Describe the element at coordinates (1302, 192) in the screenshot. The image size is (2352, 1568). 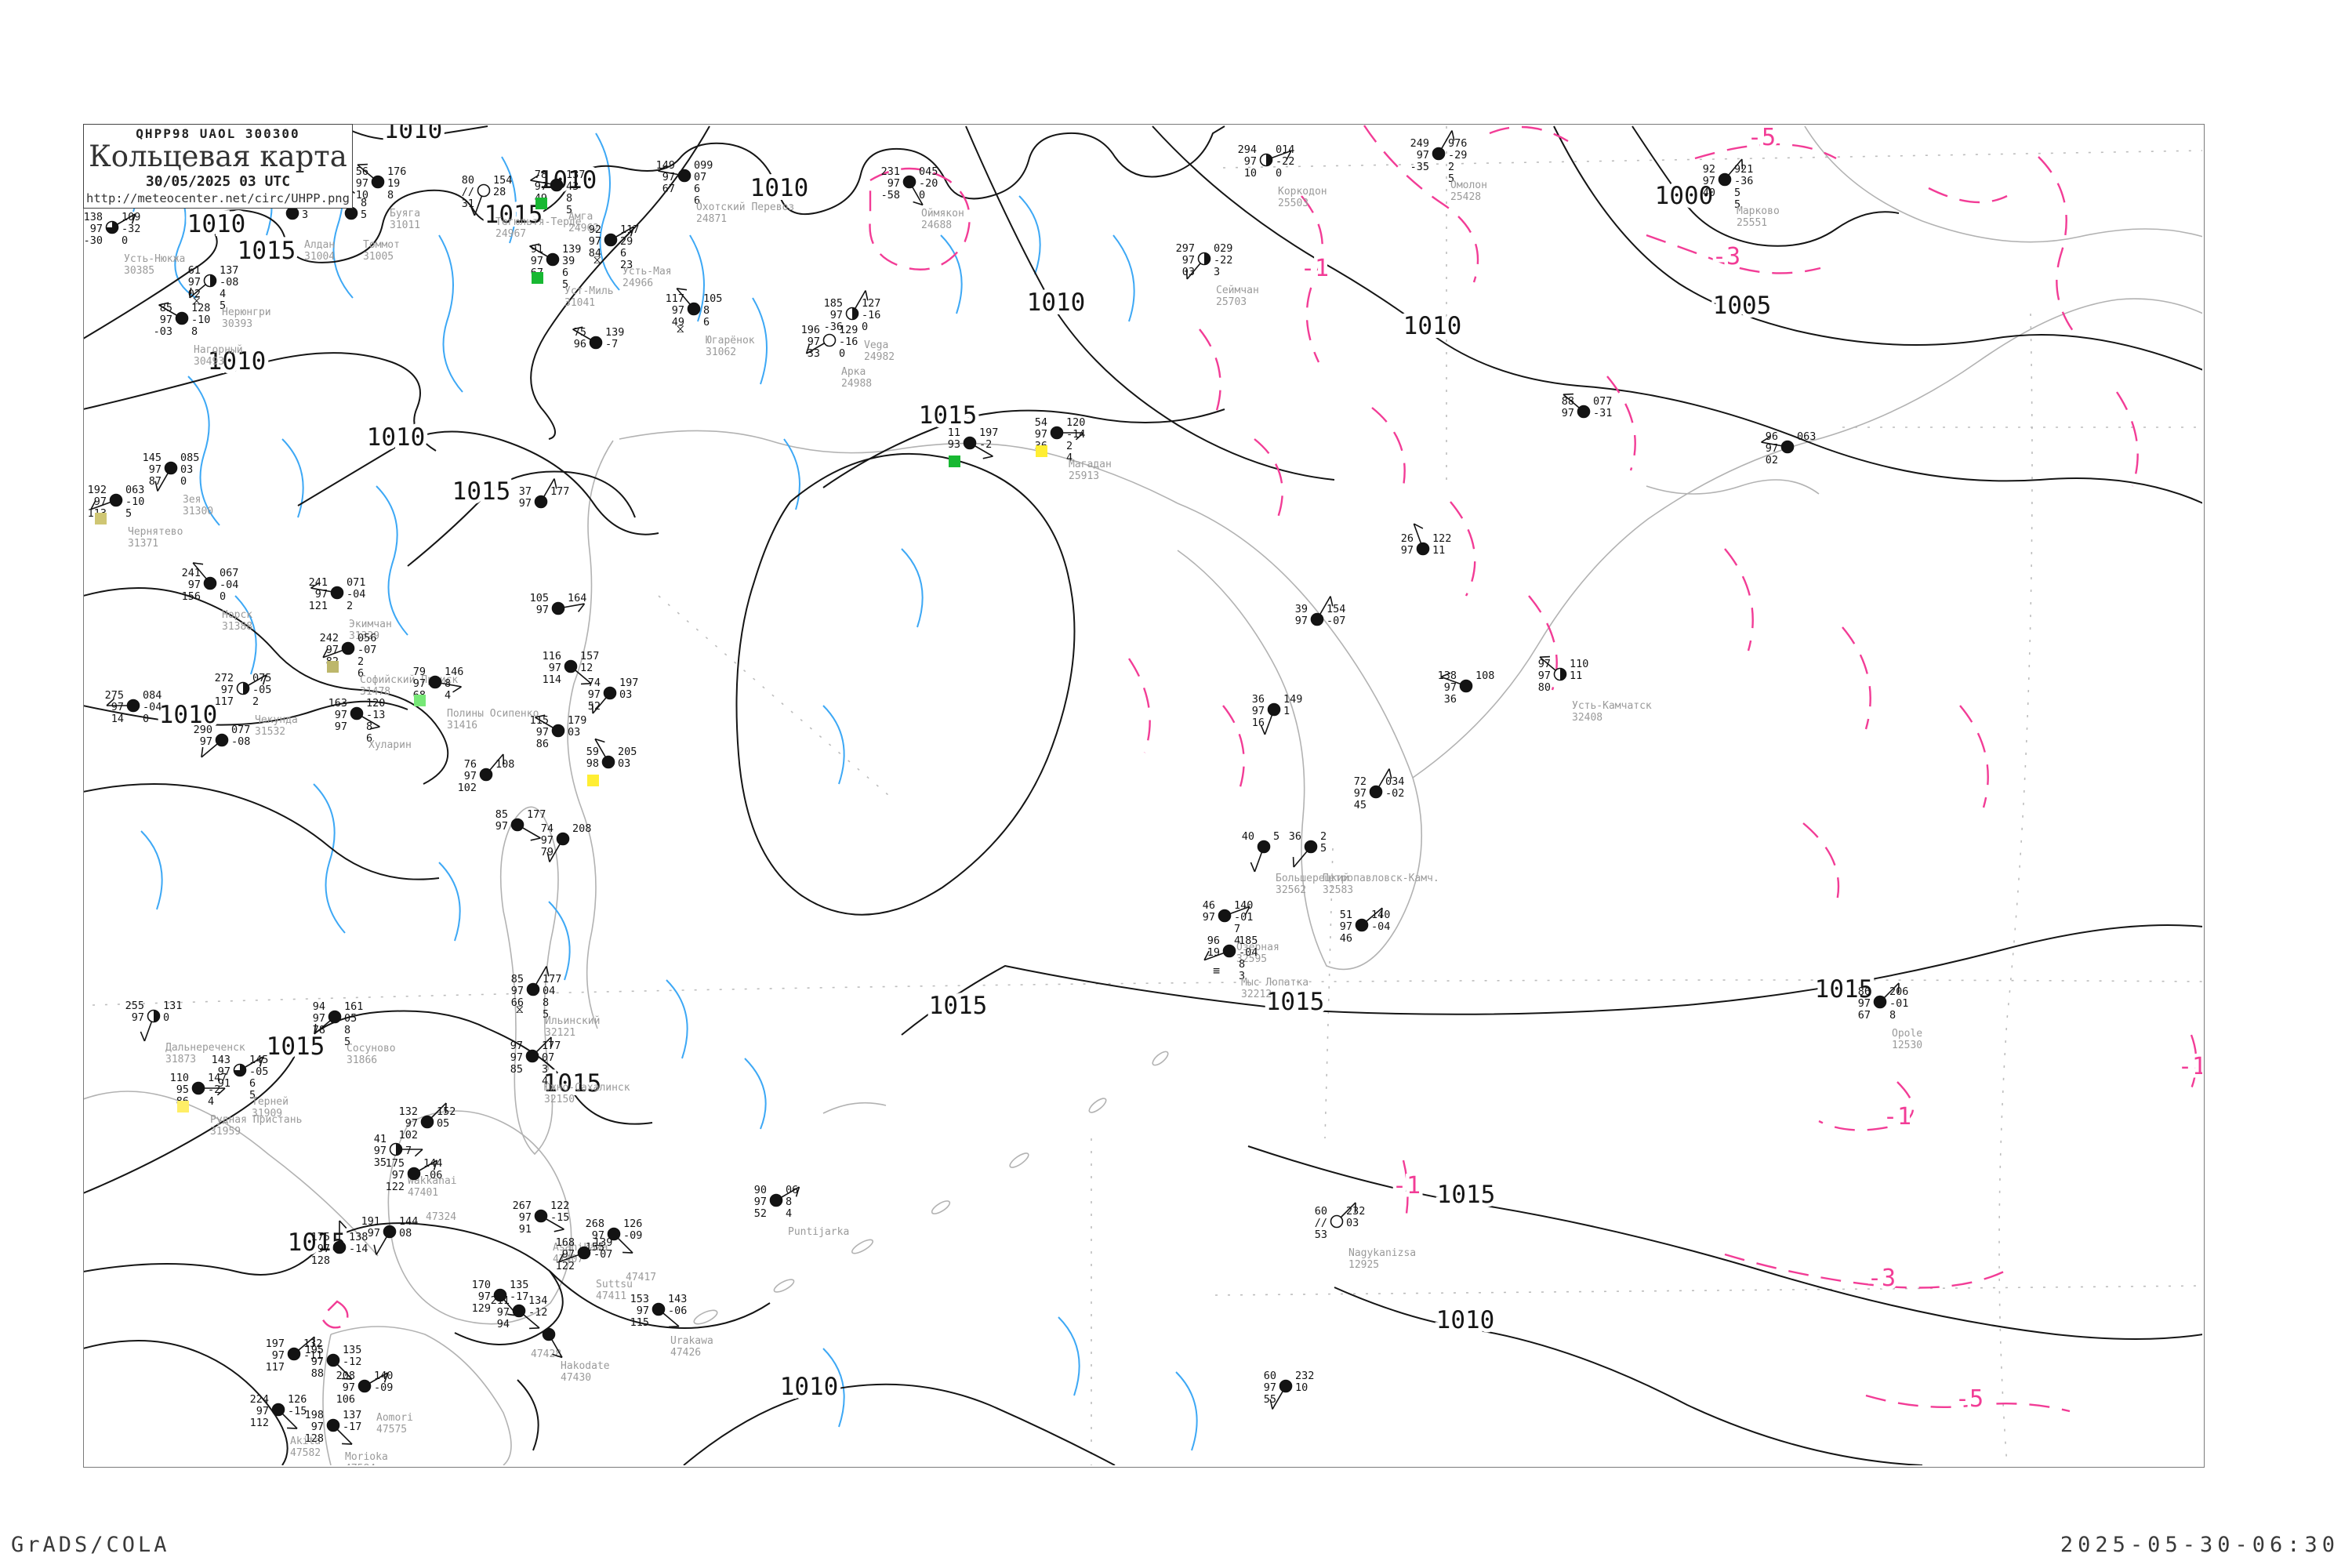
I see `svg-text: Коркодон` at that location.